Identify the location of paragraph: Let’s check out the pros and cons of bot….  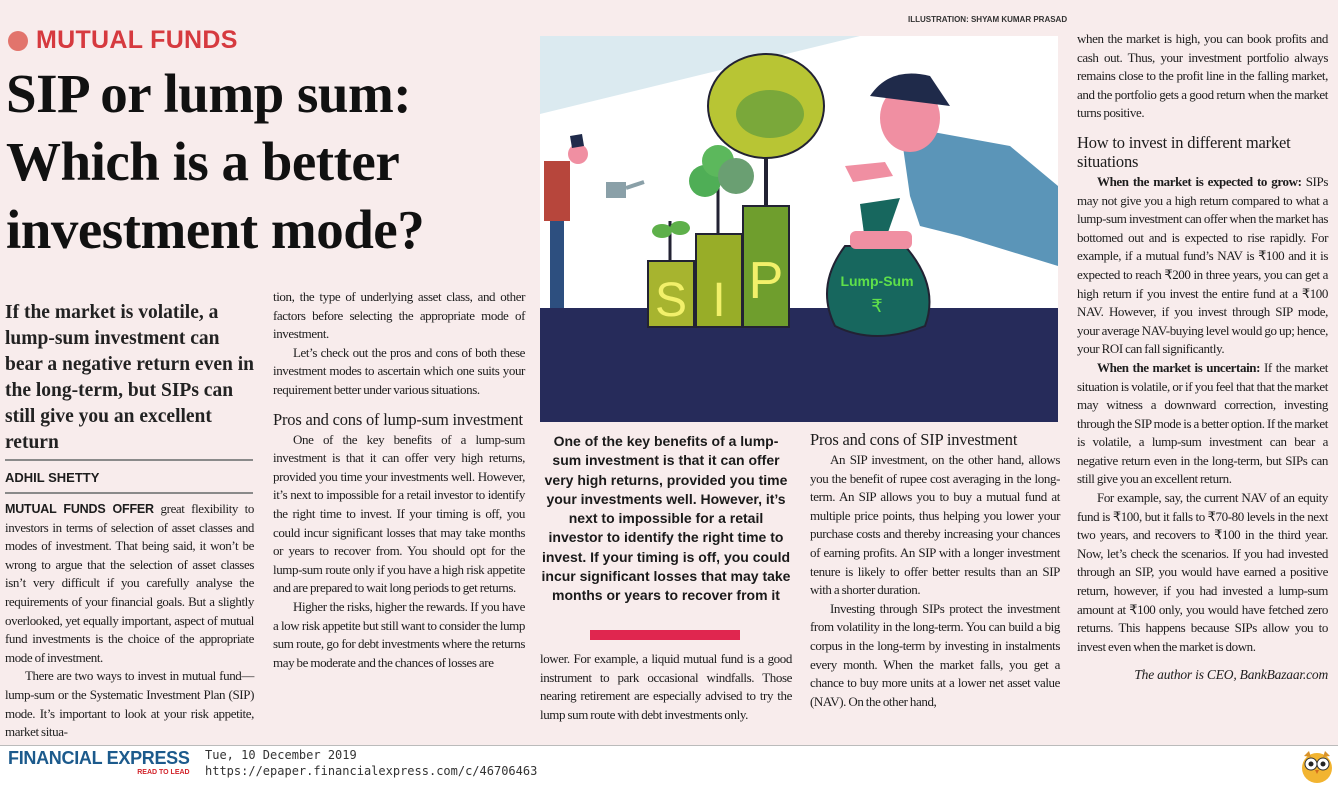
(399, 370).